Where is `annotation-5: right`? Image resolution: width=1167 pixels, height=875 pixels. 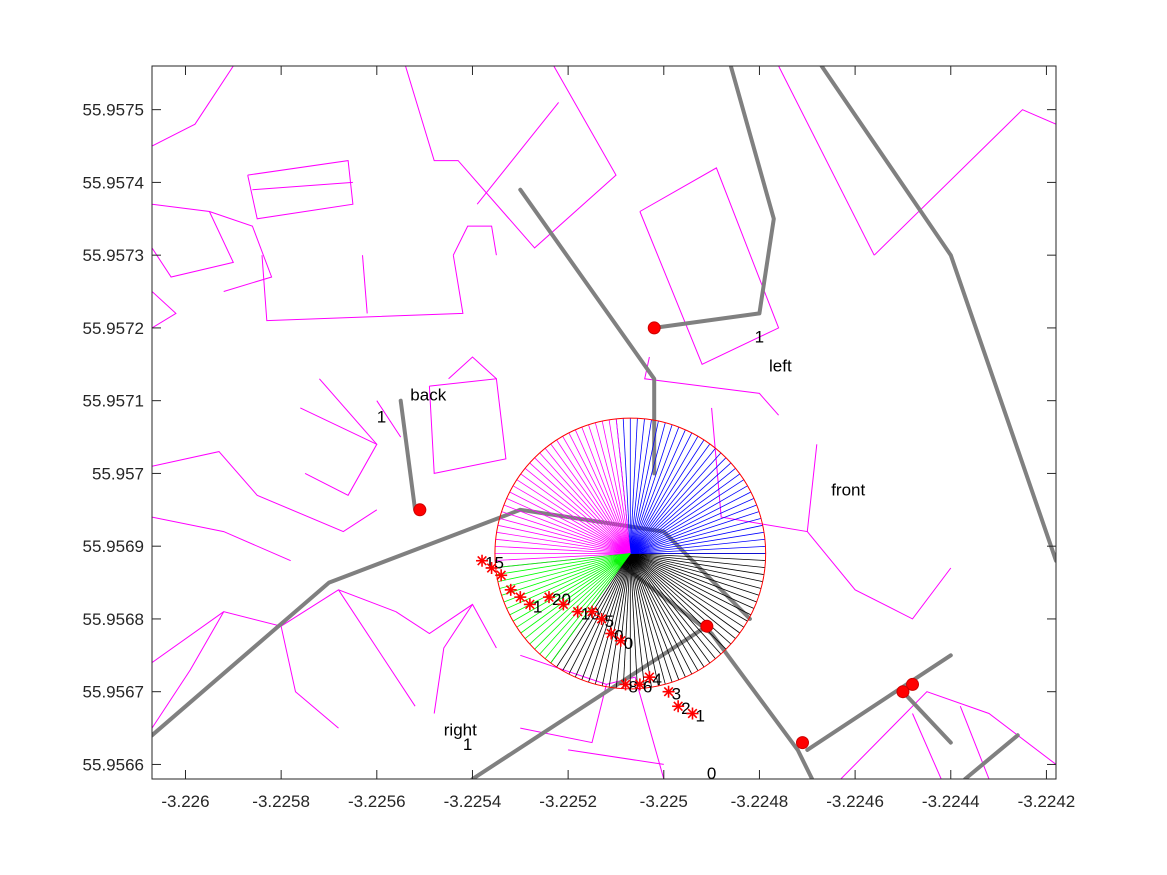
annotation-5: right is located at coordinates (460, 729).